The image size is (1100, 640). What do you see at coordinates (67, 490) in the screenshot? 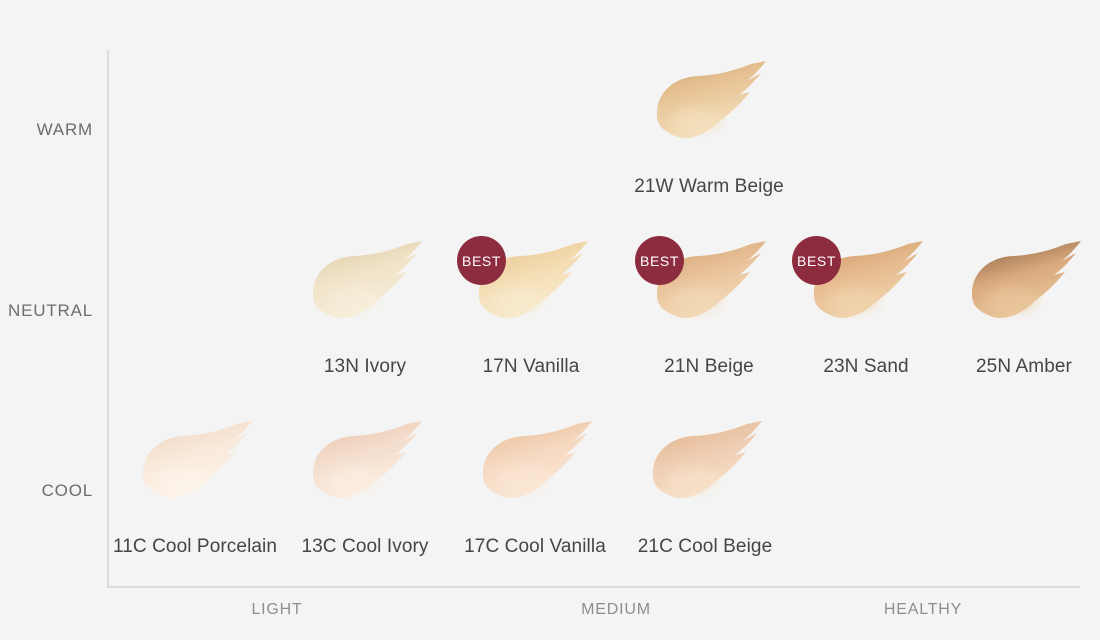
I see `y-axis-label-cool: COOL` at bounding box center [67, 490].